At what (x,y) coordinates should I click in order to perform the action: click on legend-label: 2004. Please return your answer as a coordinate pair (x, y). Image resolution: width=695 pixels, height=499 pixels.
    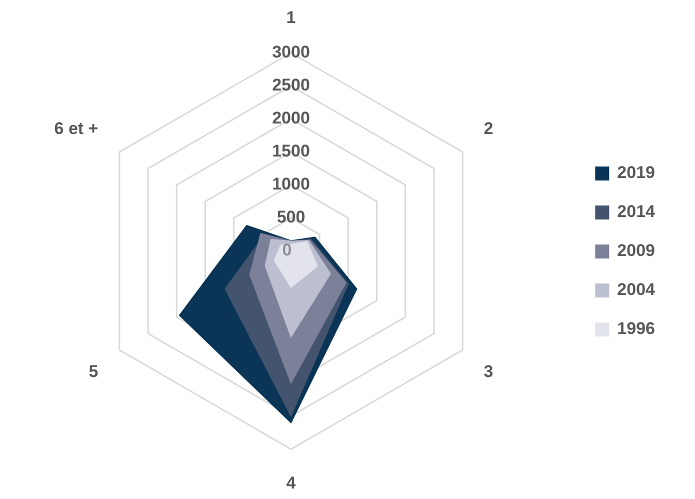
    Looking at the image, I should click on (636, 290).